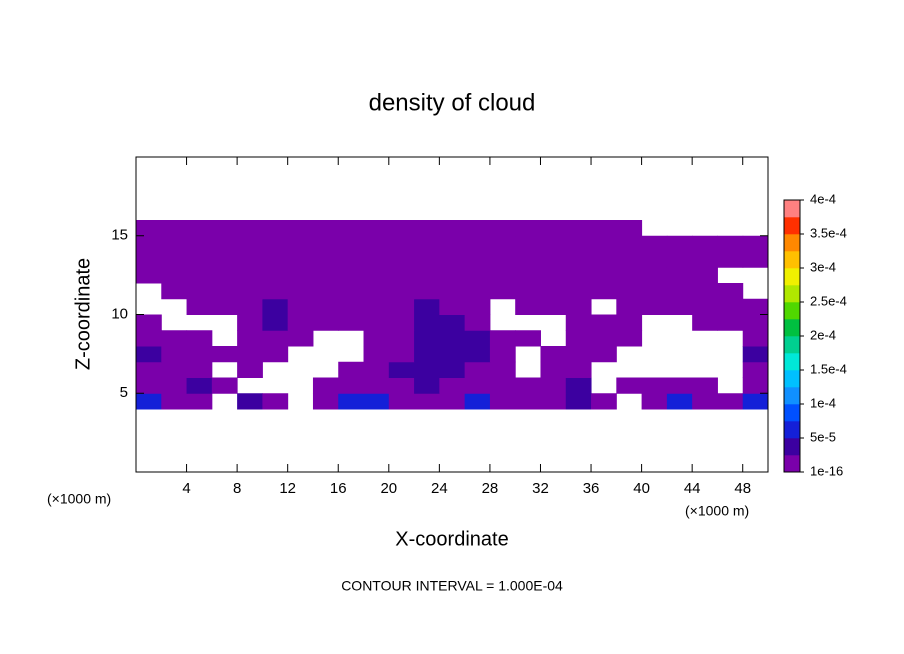 This screenshot has width=904, height=654. Describe the element at coordinates (823, 436) in the screenshot. I see `colorbar-tick-label: 5e-5` at that location.